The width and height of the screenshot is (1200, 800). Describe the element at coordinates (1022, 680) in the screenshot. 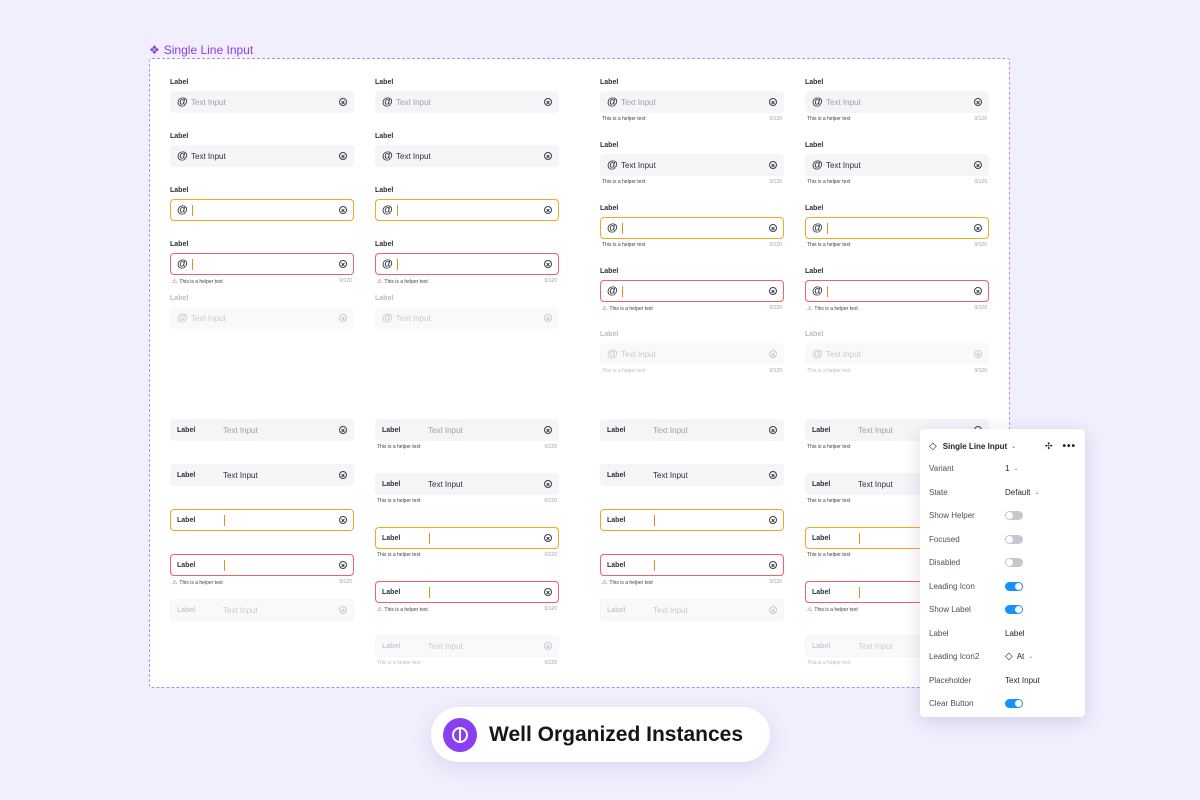

I see `property-value: Text Input` at that location.